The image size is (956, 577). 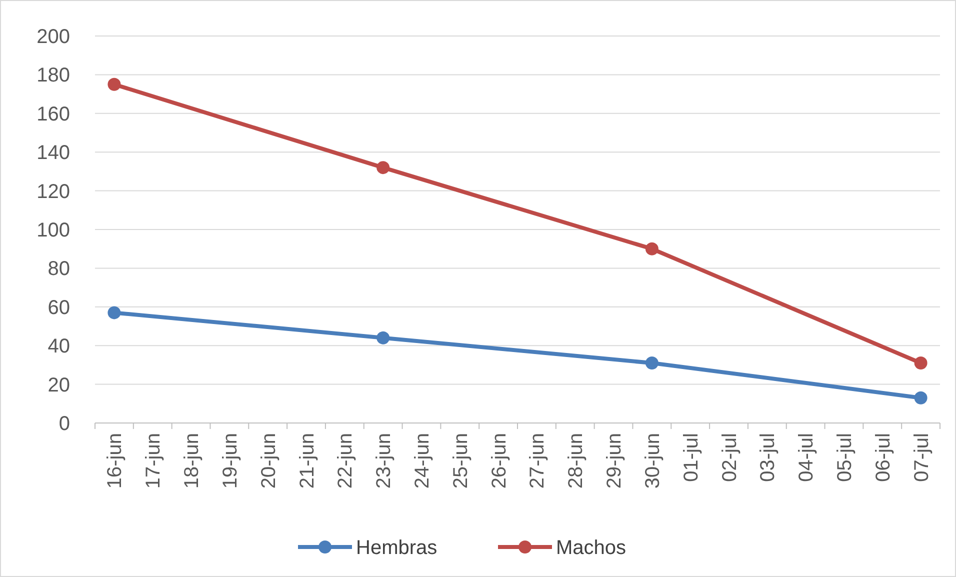 What do you see at coordinates (384, 461) in the screenshot?
I see `x-tick-label: 23-jun` at bounding box center [384, 461].